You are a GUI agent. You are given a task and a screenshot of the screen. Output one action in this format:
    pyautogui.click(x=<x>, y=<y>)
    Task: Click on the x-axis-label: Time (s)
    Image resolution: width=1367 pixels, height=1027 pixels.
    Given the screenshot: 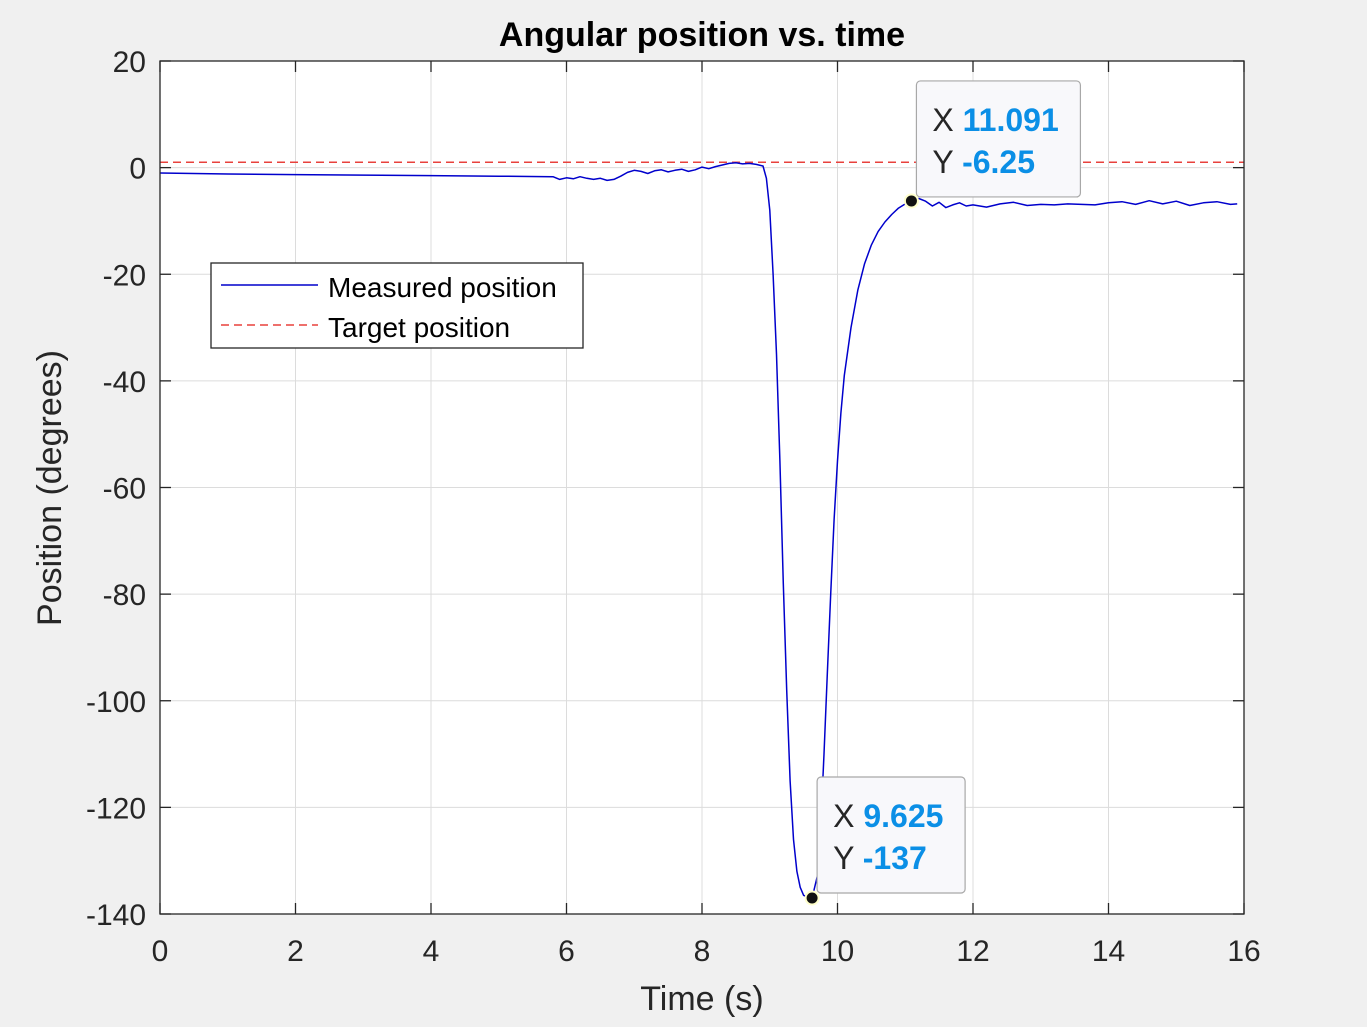 What is the action you would take?
    pyautogui.click(x=701, y=999)
    